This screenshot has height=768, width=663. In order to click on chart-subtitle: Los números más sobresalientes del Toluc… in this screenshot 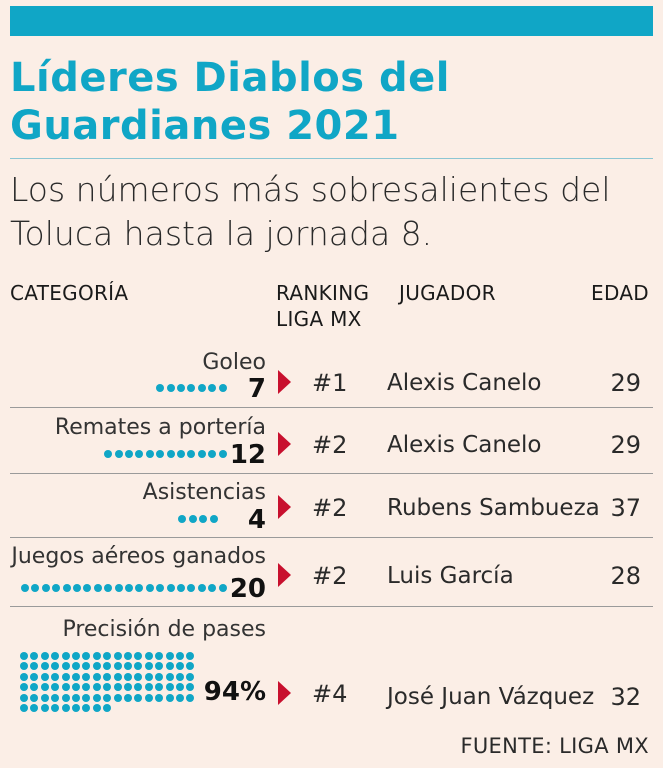, I will do `click(310, 211)`.